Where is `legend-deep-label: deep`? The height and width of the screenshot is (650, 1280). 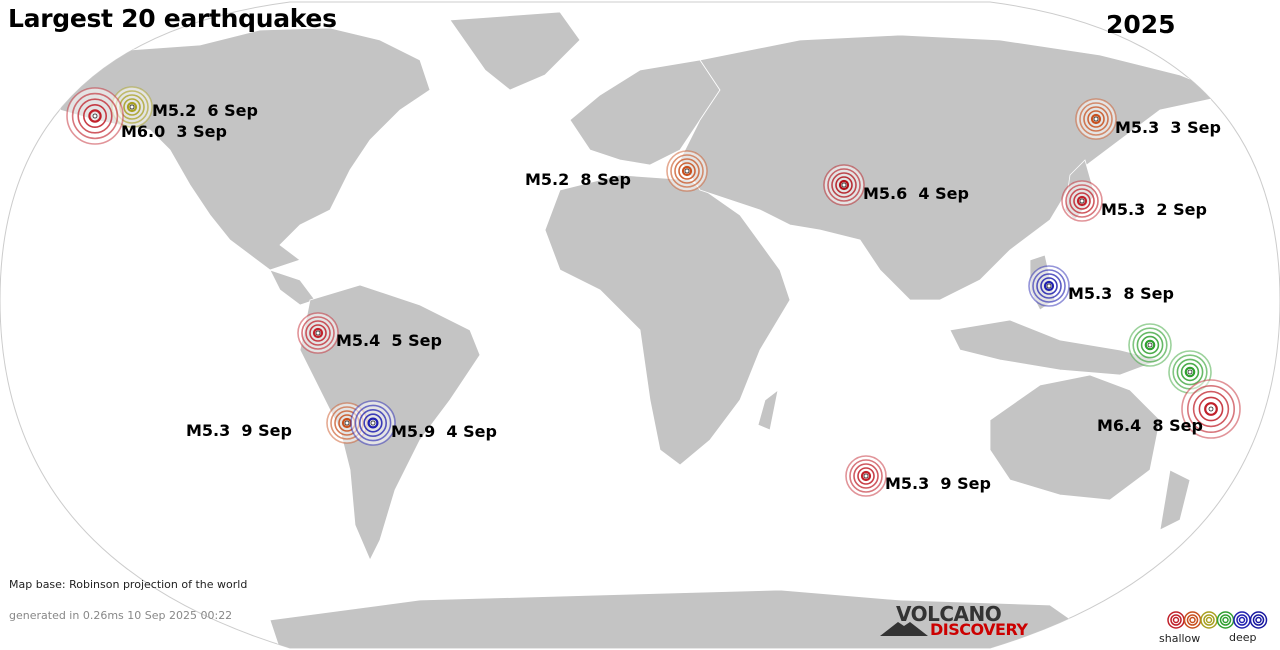 legend-deep-label: deep is located at coordinates (1243, 637).